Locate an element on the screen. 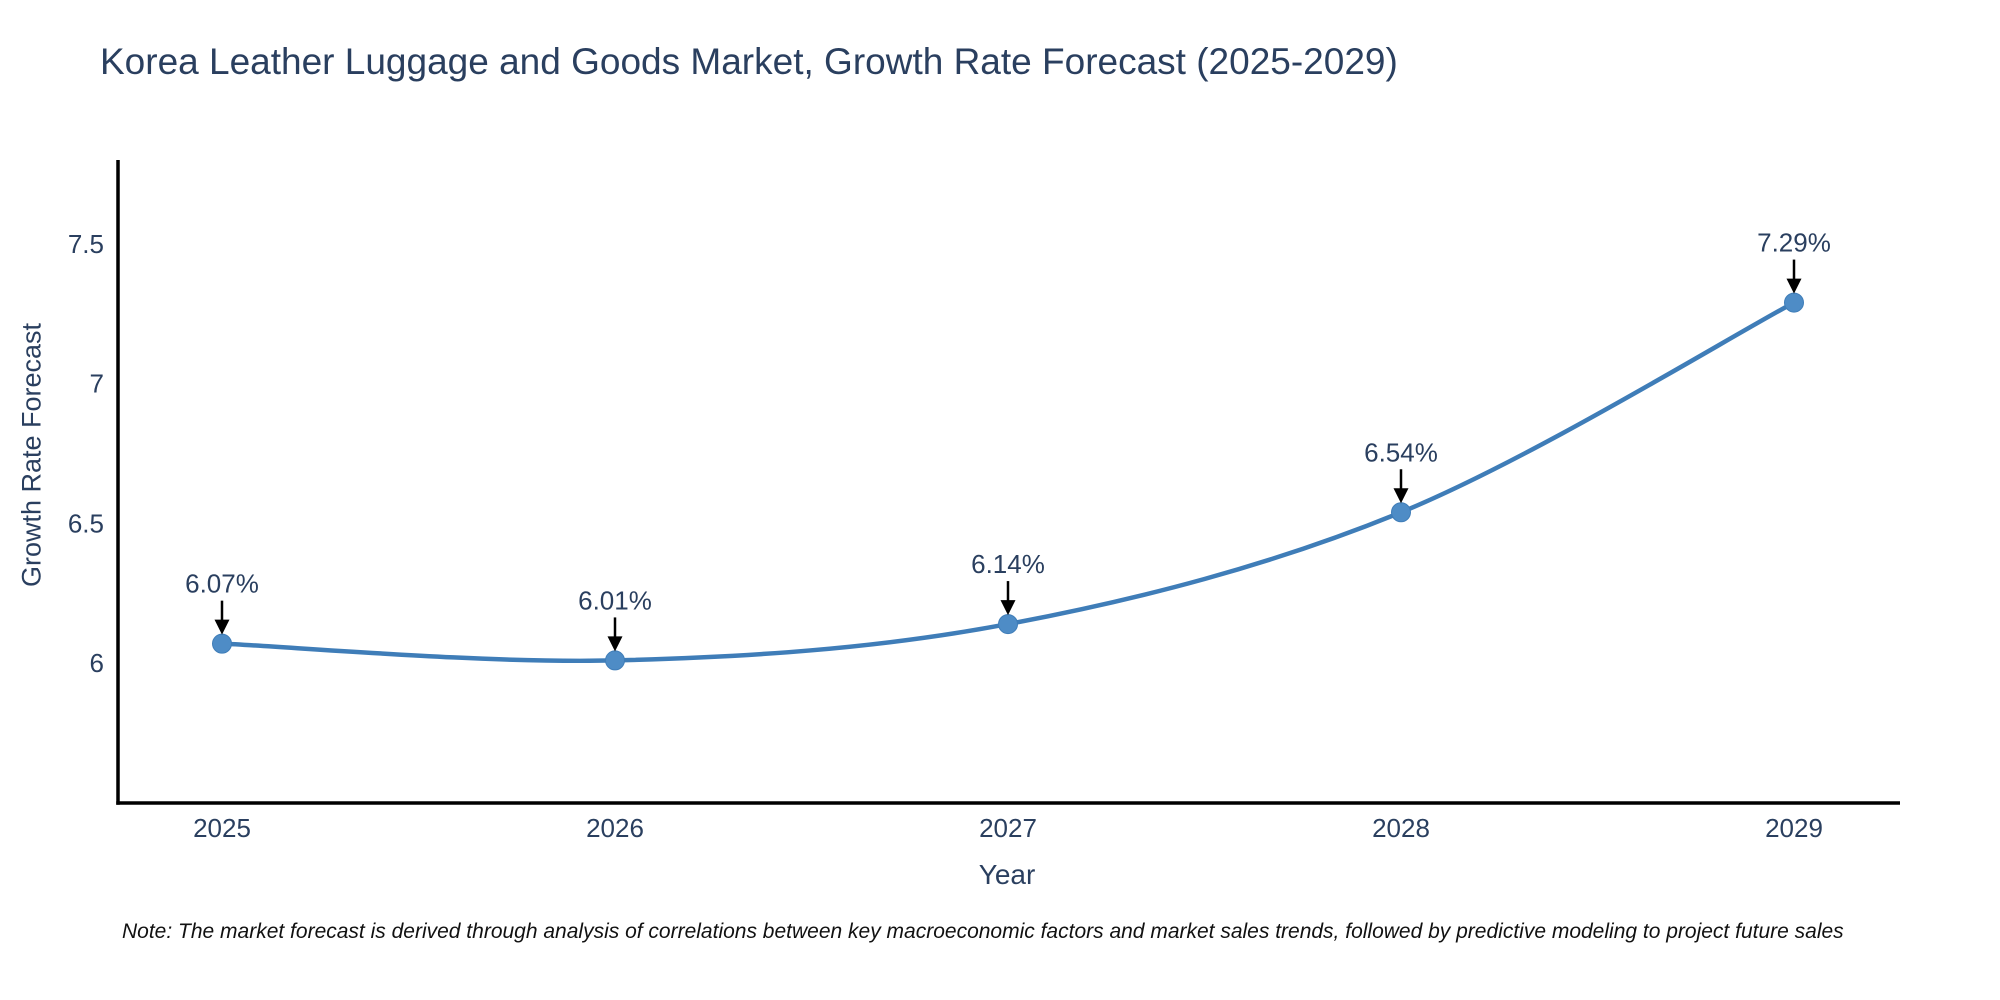  annotation-label: 6.54% is located at coordinates (1401, 452).